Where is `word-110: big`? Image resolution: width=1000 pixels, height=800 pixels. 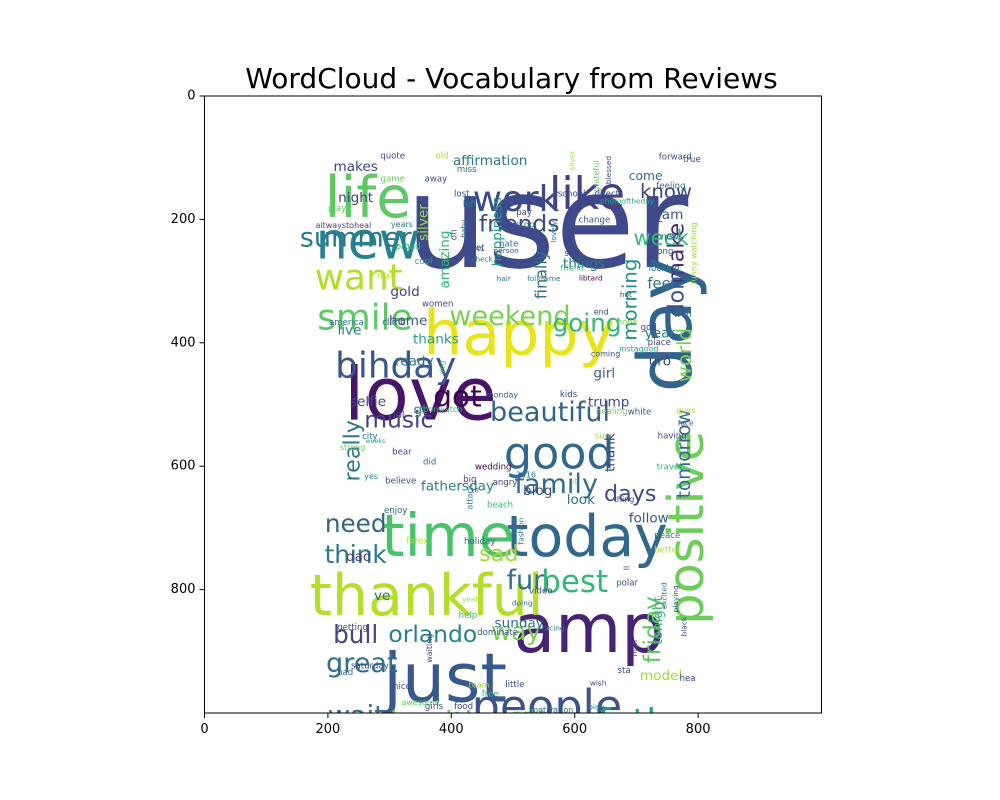
word-110: big is located at coordinates (469, 480).